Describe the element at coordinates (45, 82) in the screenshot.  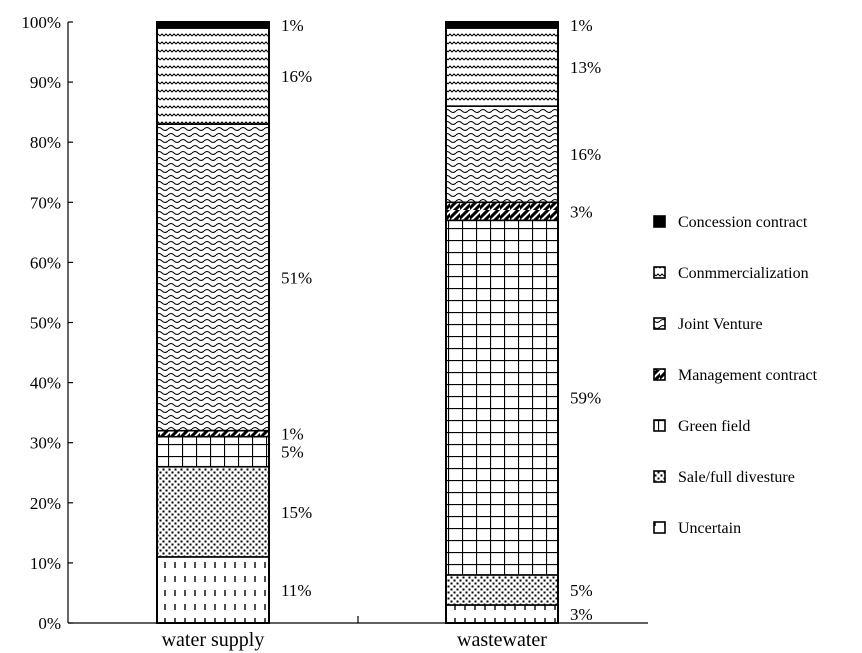
I see `y-tick-label: 90%` at that location.